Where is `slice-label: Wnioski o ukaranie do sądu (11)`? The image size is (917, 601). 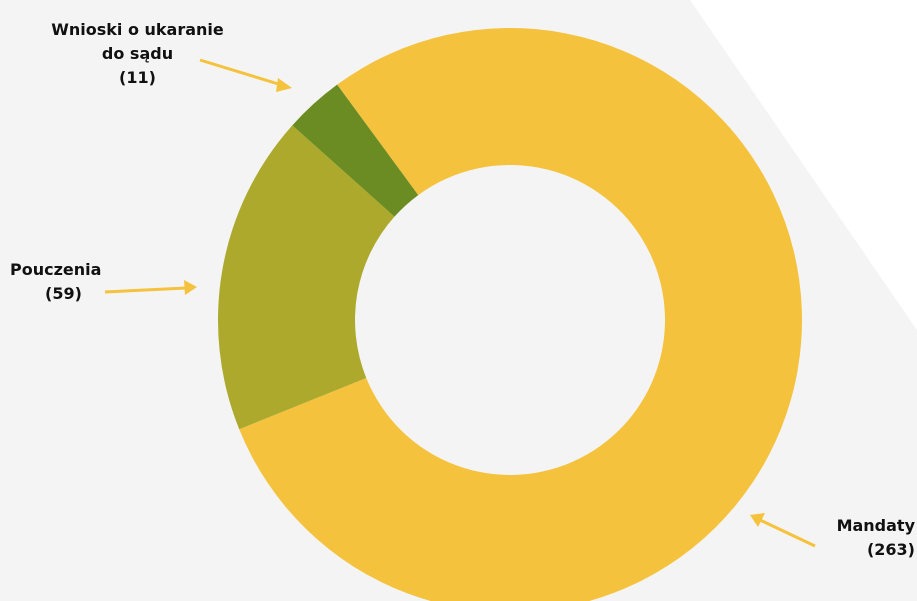
slice-label: Wnioski o ukaranie do sądu (11) is located at coordinates (137, 54).